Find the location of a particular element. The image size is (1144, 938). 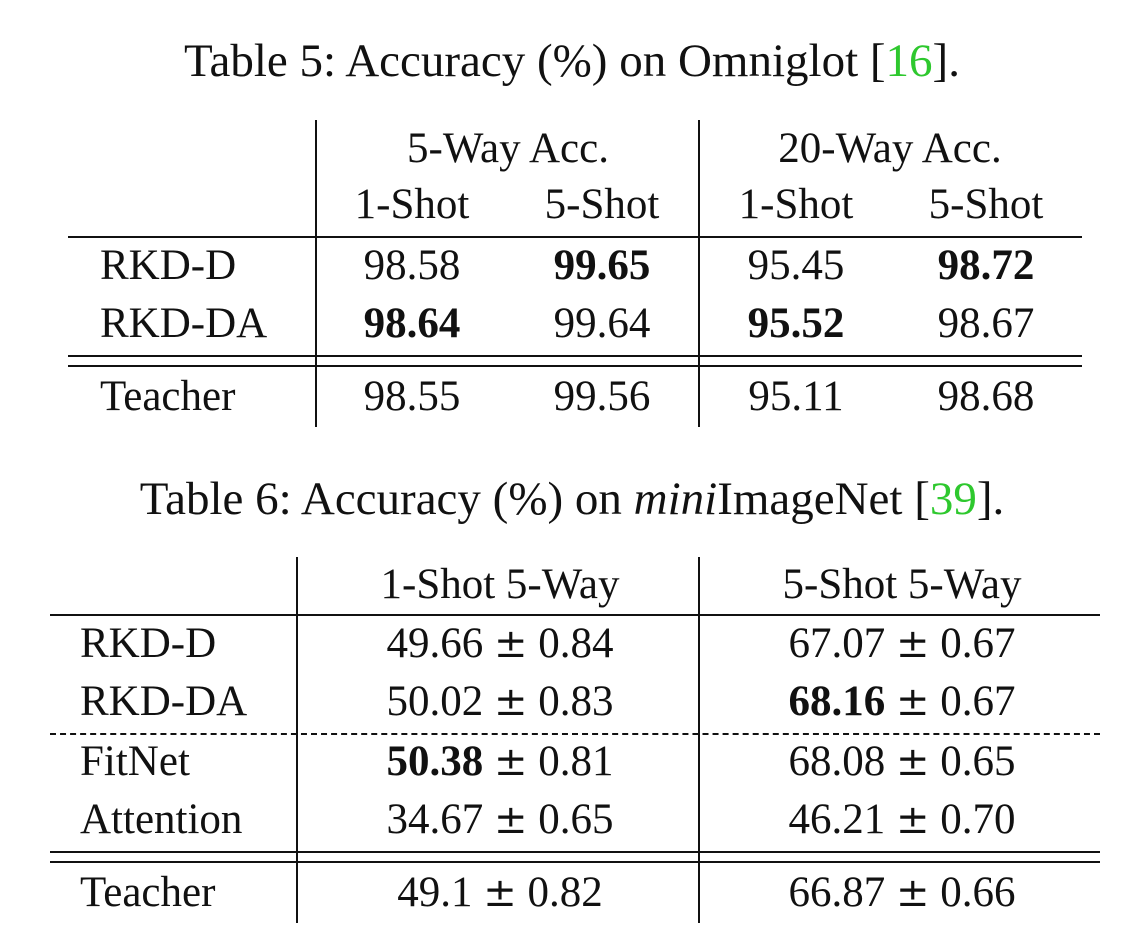

cell-mean: 68.08 is located at coordinates (837, 761).